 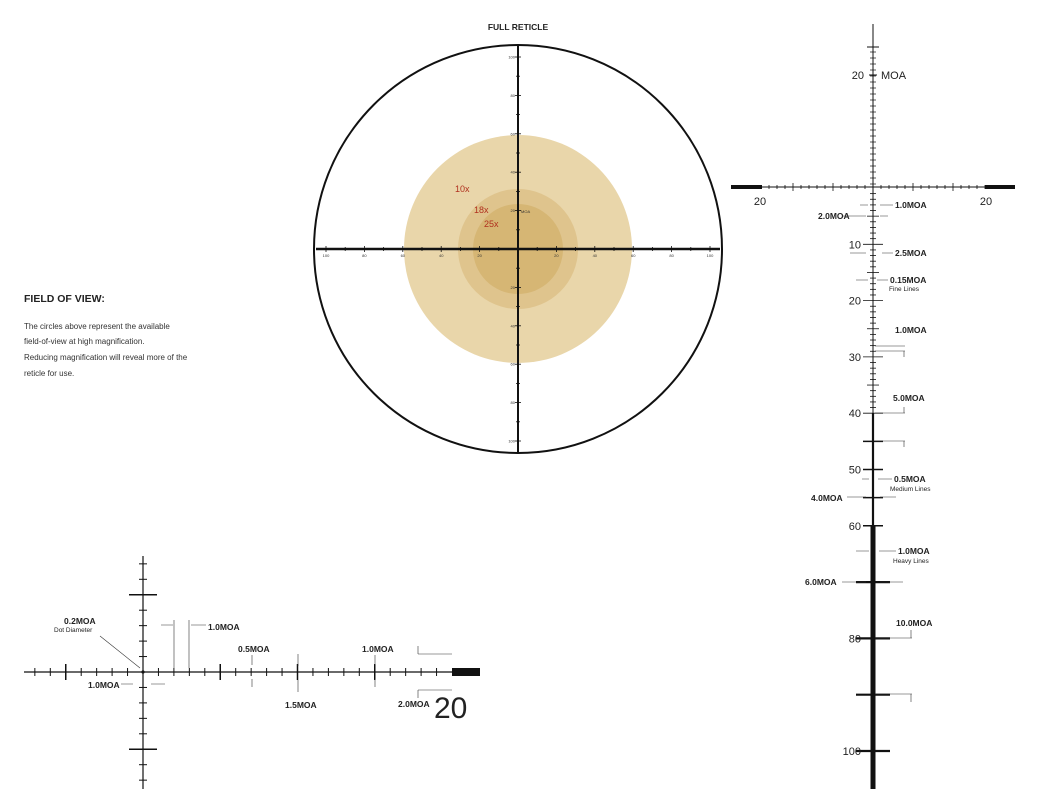 What do you see at coordinates (450, 708) in the screenshot?
I see `end-label: 20` at bounding box center [450, 708].